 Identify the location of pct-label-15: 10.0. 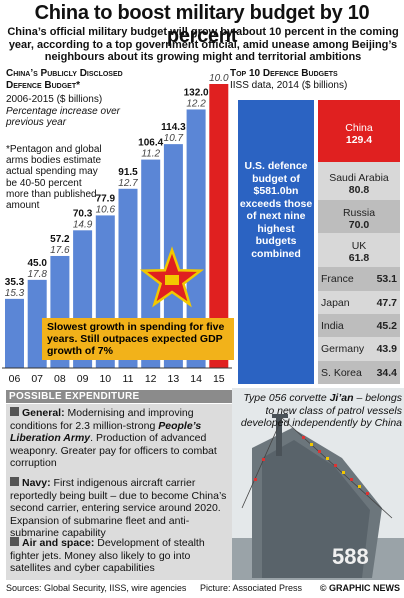
(219, 78).